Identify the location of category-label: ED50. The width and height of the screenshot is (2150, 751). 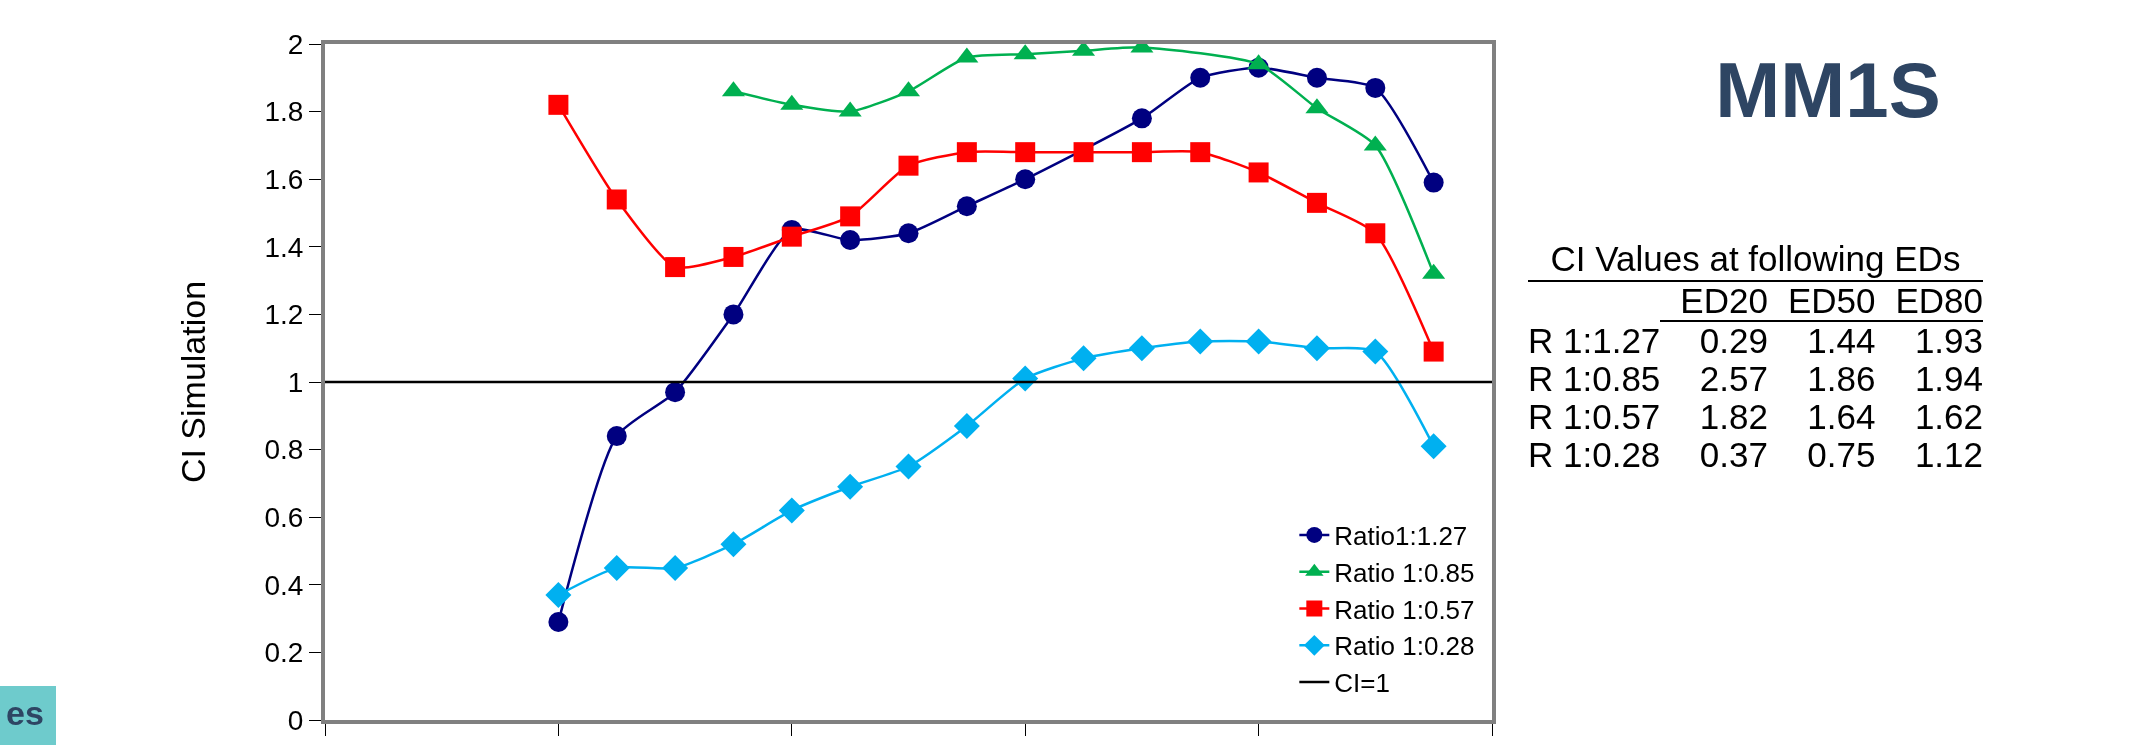
(1821, 301).